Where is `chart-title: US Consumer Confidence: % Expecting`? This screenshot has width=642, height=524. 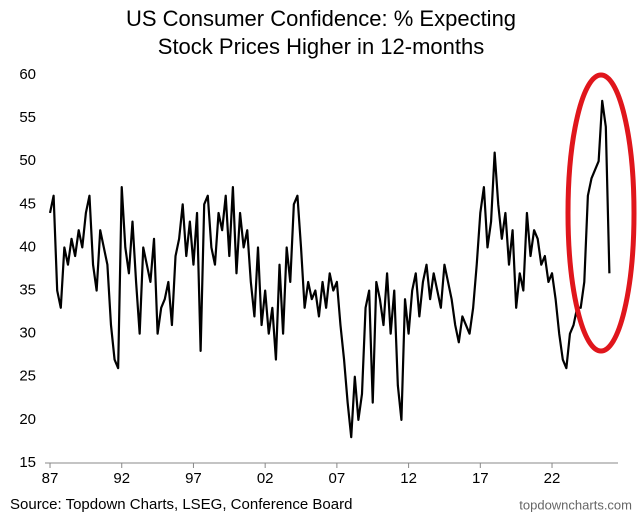 chart-title: US Consumer Confidence: % Expecting is located at coordinates (321, 18).